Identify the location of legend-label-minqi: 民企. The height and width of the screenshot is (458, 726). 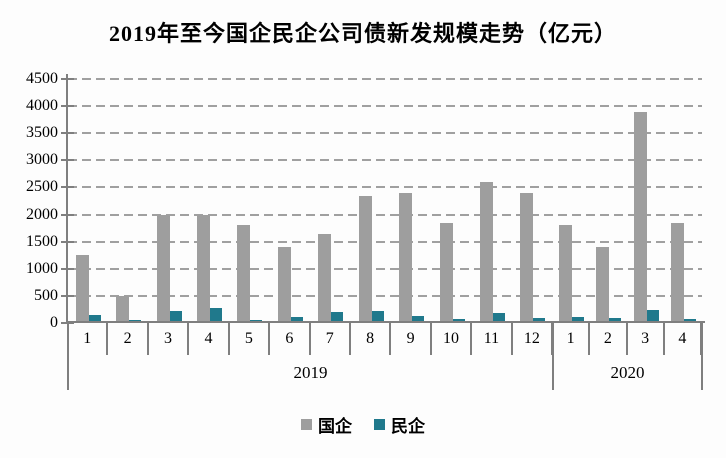
(408, 426).